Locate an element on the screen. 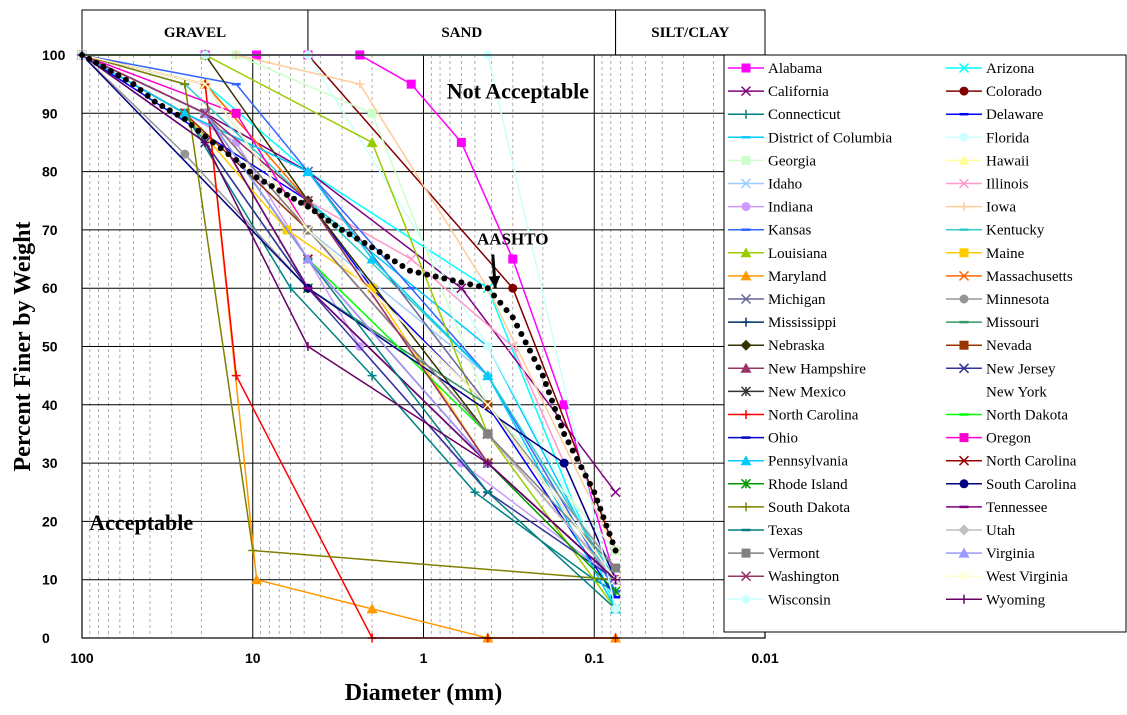 Image resolution: width=1127 pixels, height=715 pixels. y-tick-label: 70 is located at coordinates (50, 230).